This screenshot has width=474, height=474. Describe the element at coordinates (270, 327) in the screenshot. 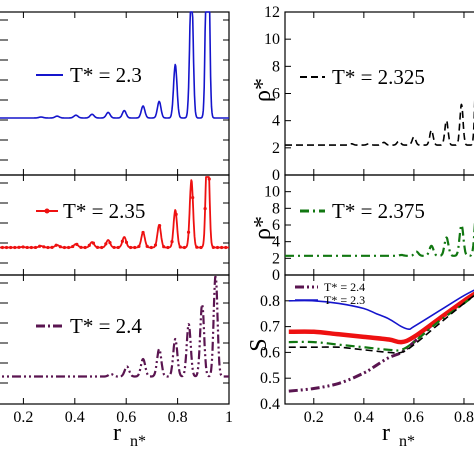

I see `y-tick-label: 0.7` at that location.